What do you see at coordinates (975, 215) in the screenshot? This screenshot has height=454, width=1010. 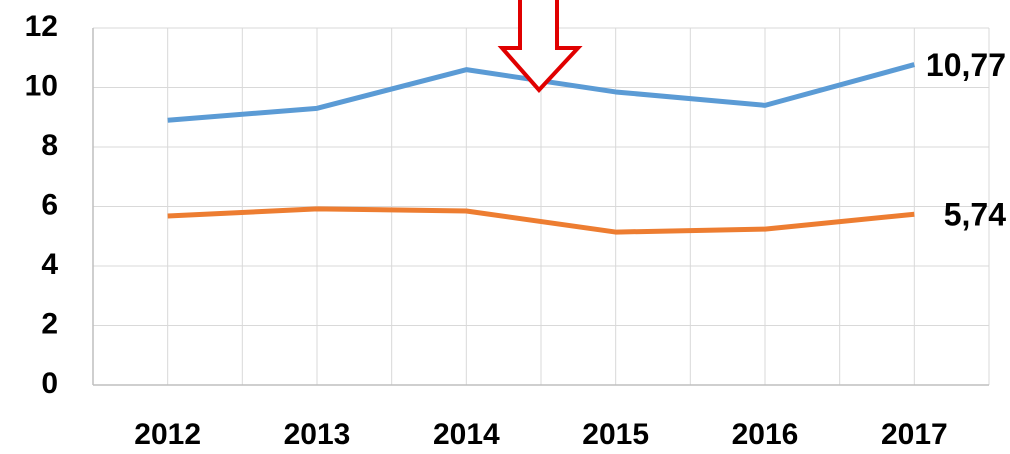 I see `data-label: 5,74` at bounding box center [975, 215].